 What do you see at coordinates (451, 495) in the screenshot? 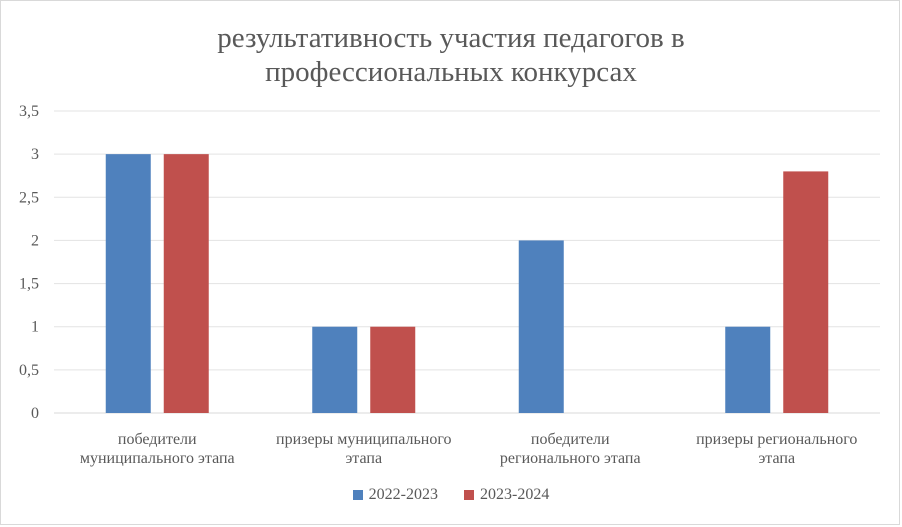
I see `legend: 2022-2023 2023-2024` at bounding box center [451, 495].